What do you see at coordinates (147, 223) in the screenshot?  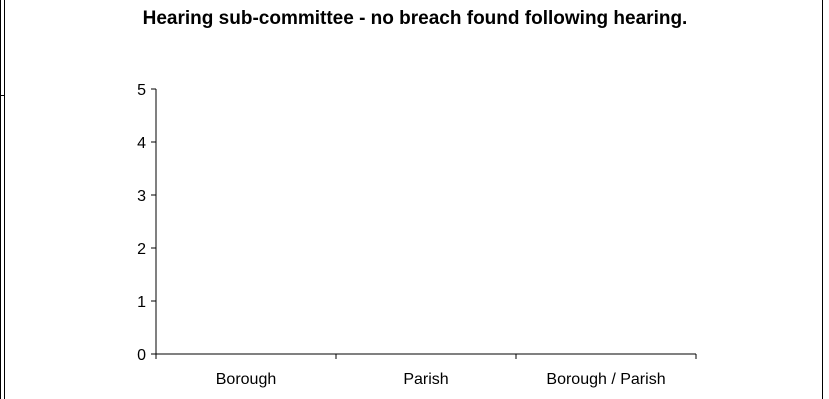 I see `y-axis: 0 1 2 3 4 5` at bounding box center [147, 223].